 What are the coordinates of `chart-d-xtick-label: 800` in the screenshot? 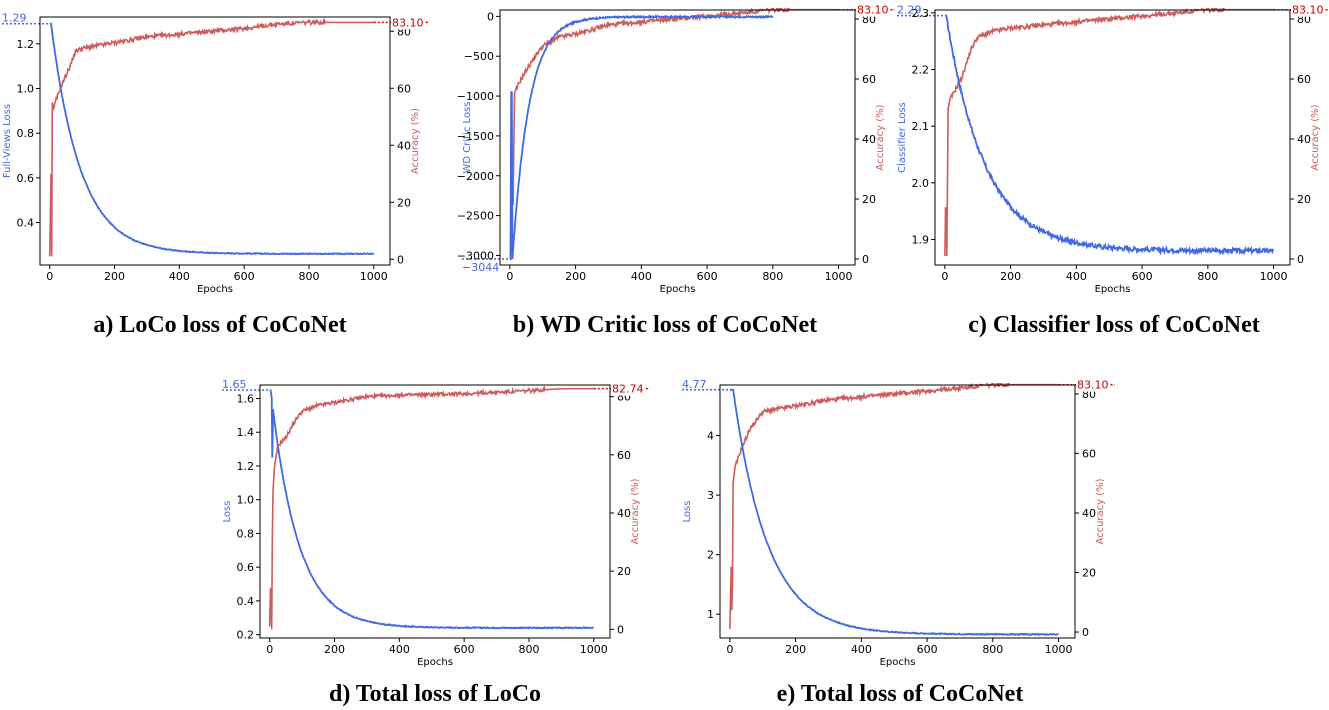 It's located at (528, 649).